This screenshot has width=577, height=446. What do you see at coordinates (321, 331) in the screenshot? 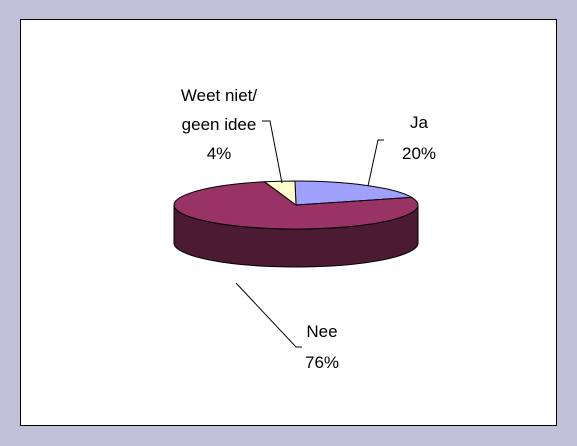
I see `slice-label-nee-name: Nee` at bounding box center [321, 331].